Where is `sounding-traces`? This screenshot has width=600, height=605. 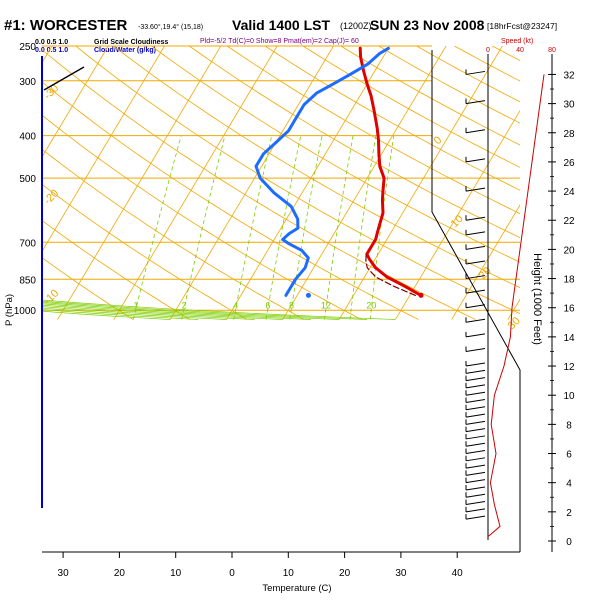 sounding-traces is located at coordinates (340, 173).